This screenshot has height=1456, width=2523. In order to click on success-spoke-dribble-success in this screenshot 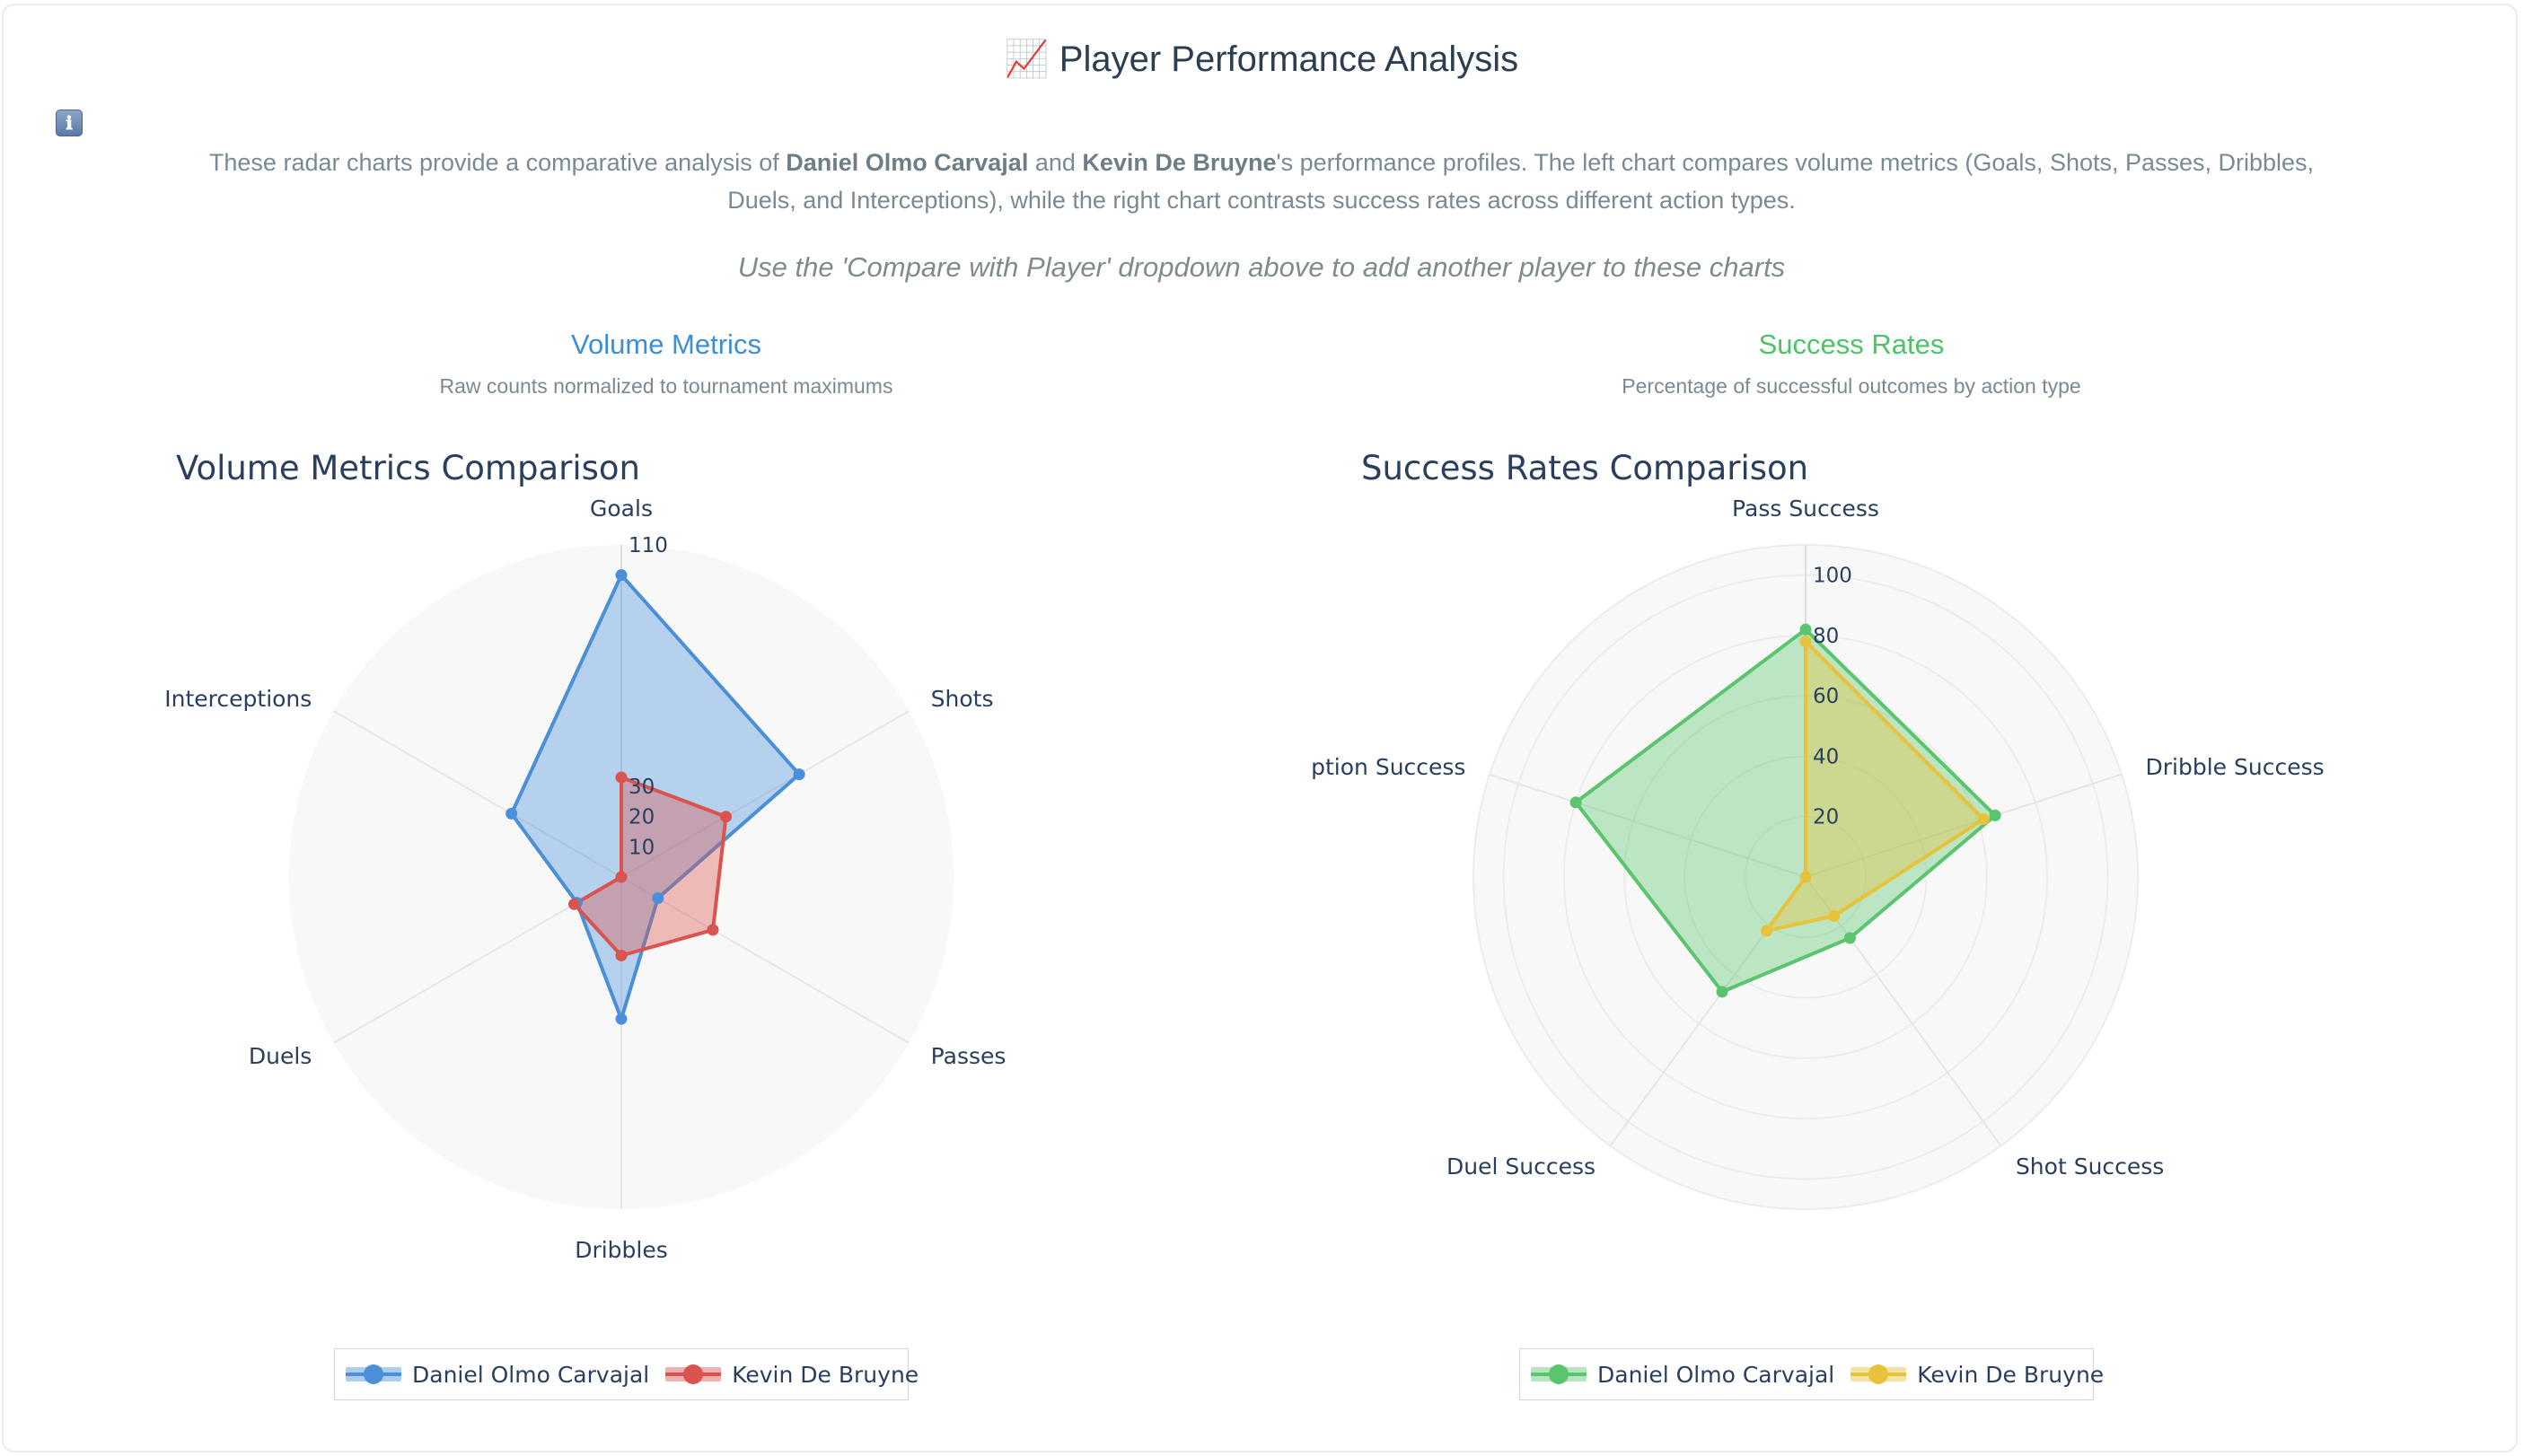, I will do `click(1964, 825)`.